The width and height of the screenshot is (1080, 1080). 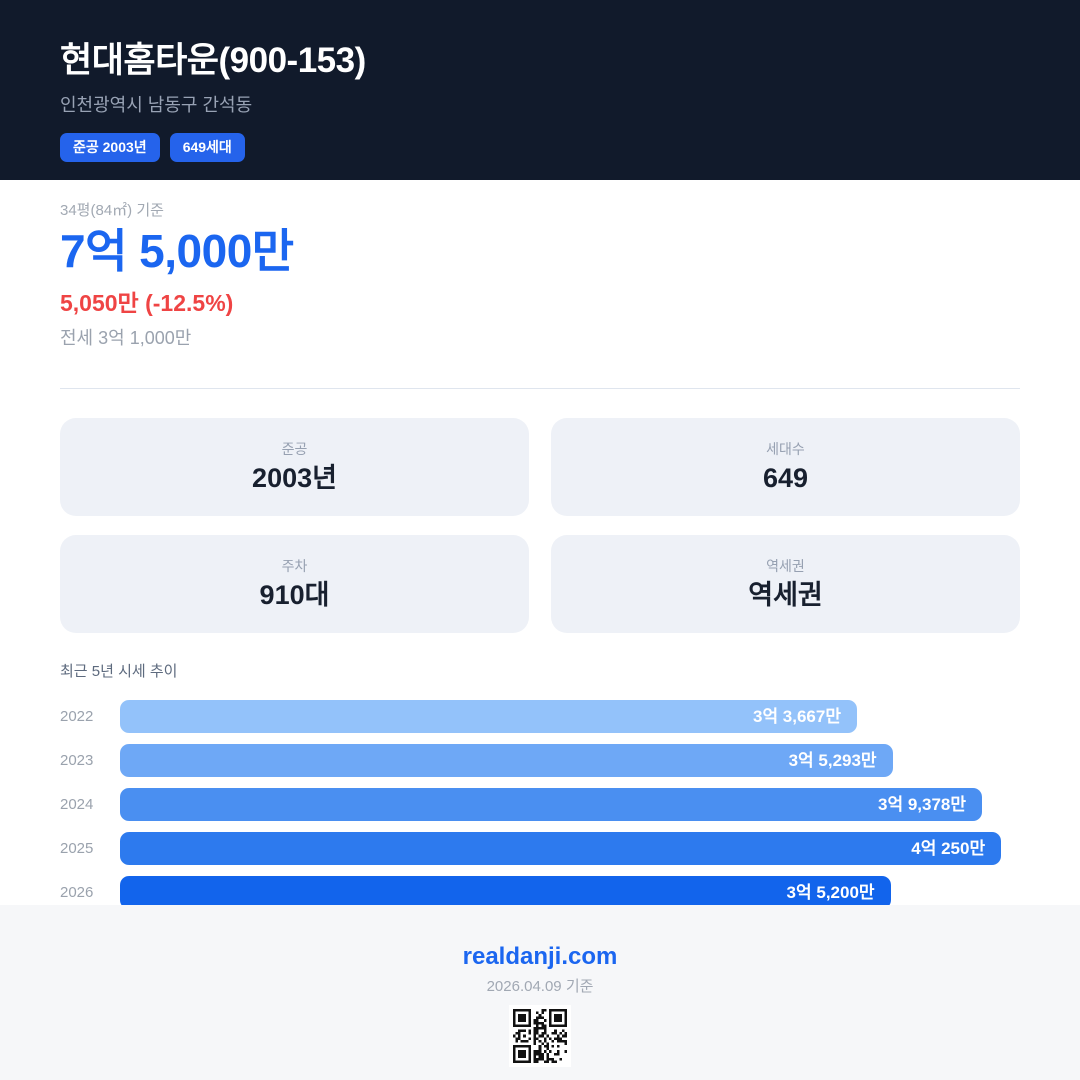 What do you see at coordinates (540, 389) in the screenshot?
I see `divider` at bounding box center [540, 389].